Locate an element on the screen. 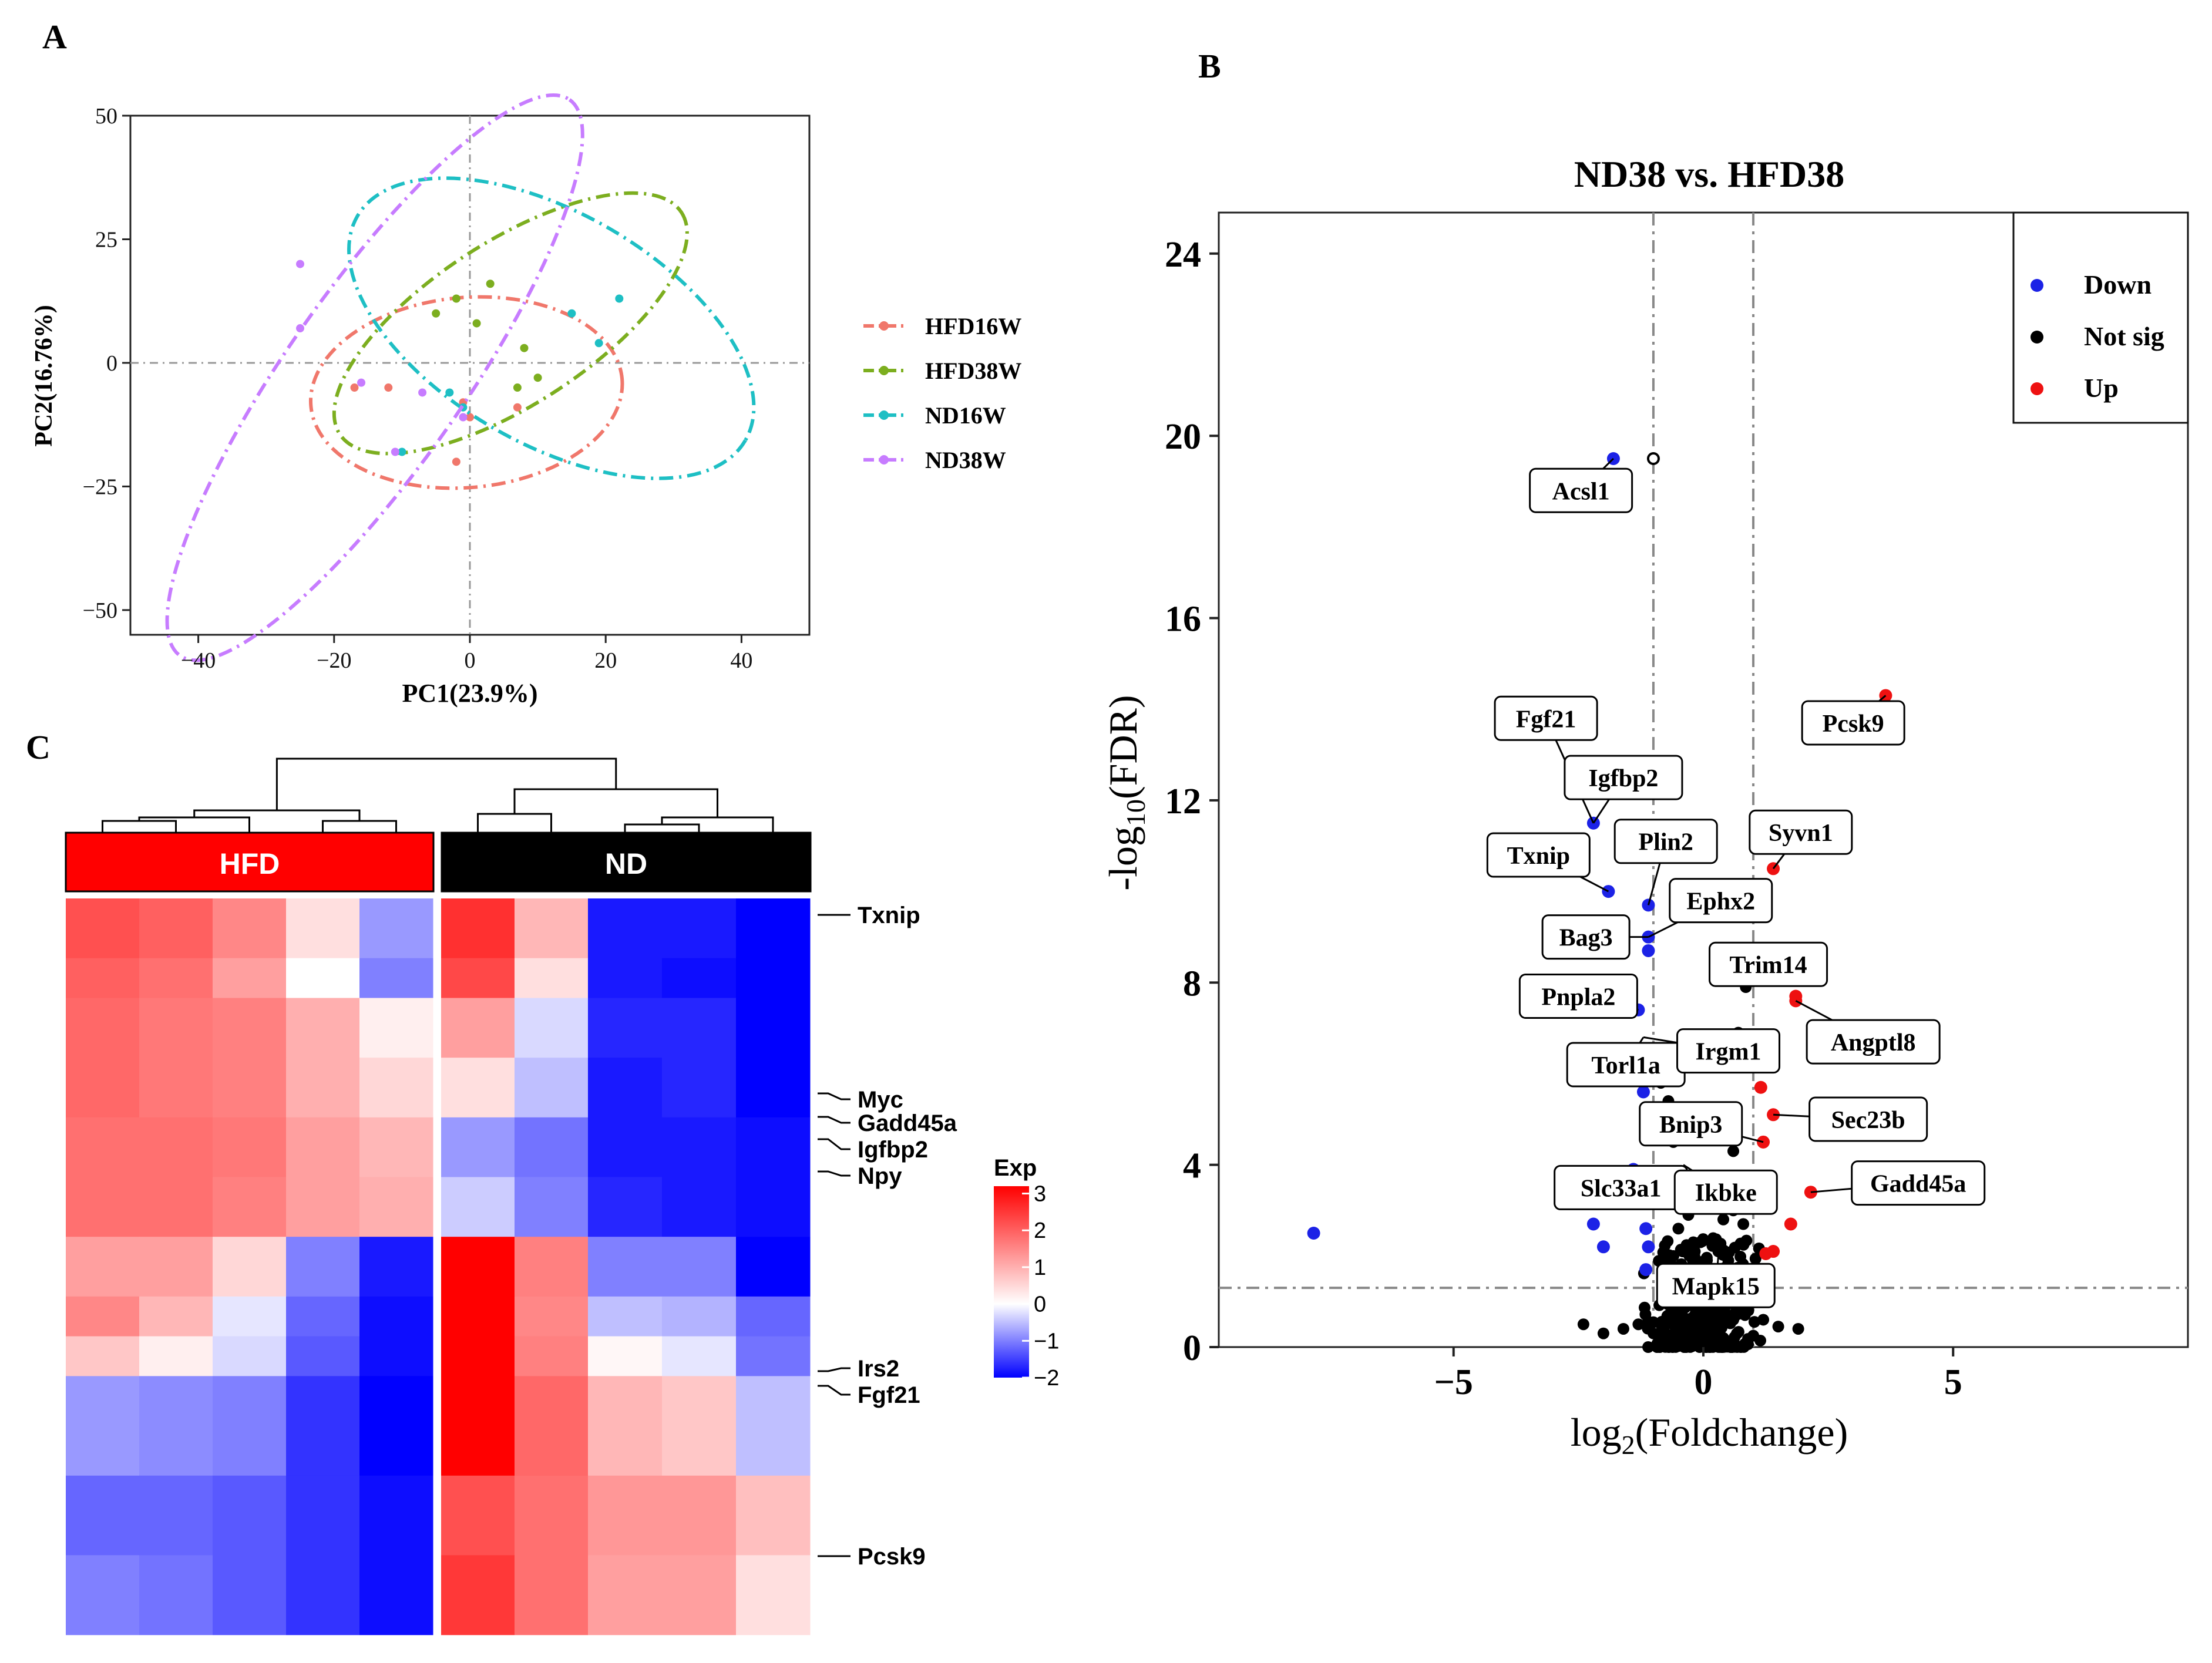 The width and height of the screenshot is (2212, 1663). volcano-gene-label: Txnip is located at coordinates (1538, 856).